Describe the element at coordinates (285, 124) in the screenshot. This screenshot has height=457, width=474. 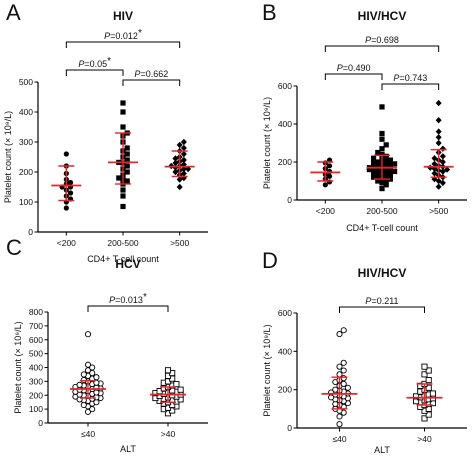
I see `y-tick-label: 400` at that location.